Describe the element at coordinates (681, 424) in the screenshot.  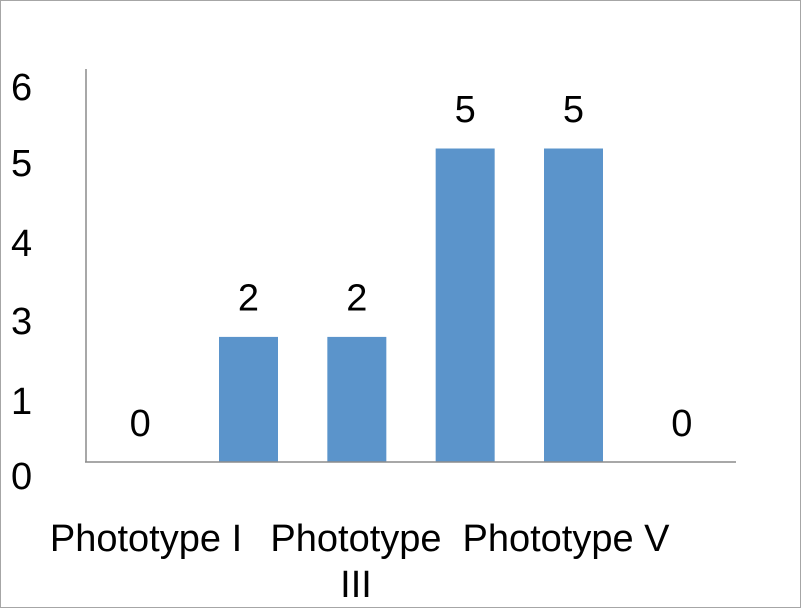
I see `data-label-5: 0` at that location.